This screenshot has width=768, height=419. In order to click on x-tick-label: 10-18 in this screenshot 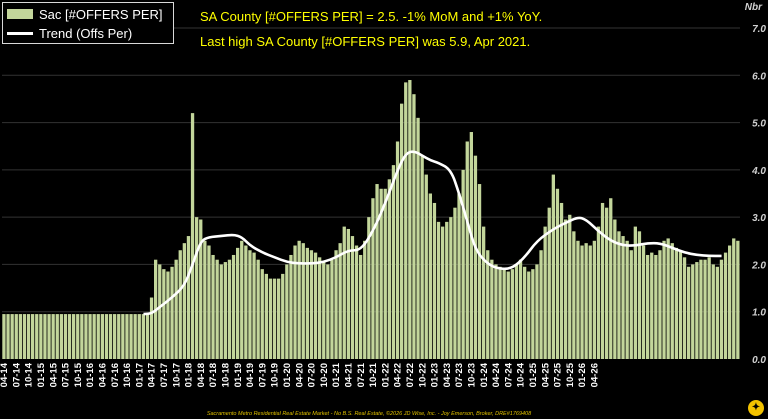, I will do `click(225, 375)`.